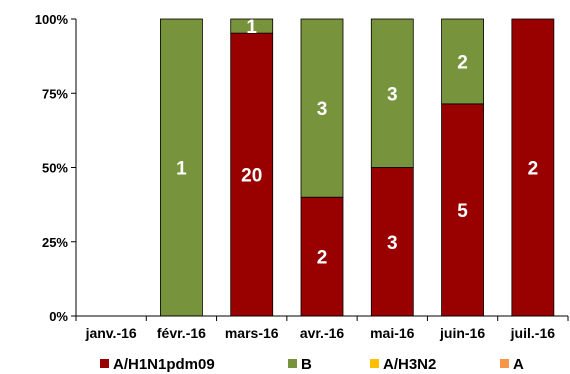 The height and width of the screenshot is (374, 570). I want to click on y-tick-label: 50%, so click(55, 168).